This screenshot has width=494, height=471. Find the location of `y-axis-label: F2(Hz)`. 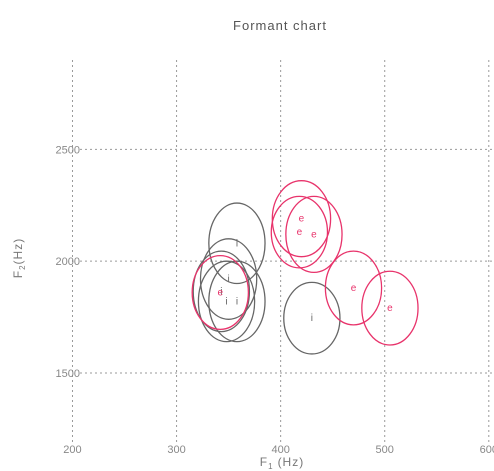

y-axis-label: F2(Hz) is located at coordinates (19, 258).